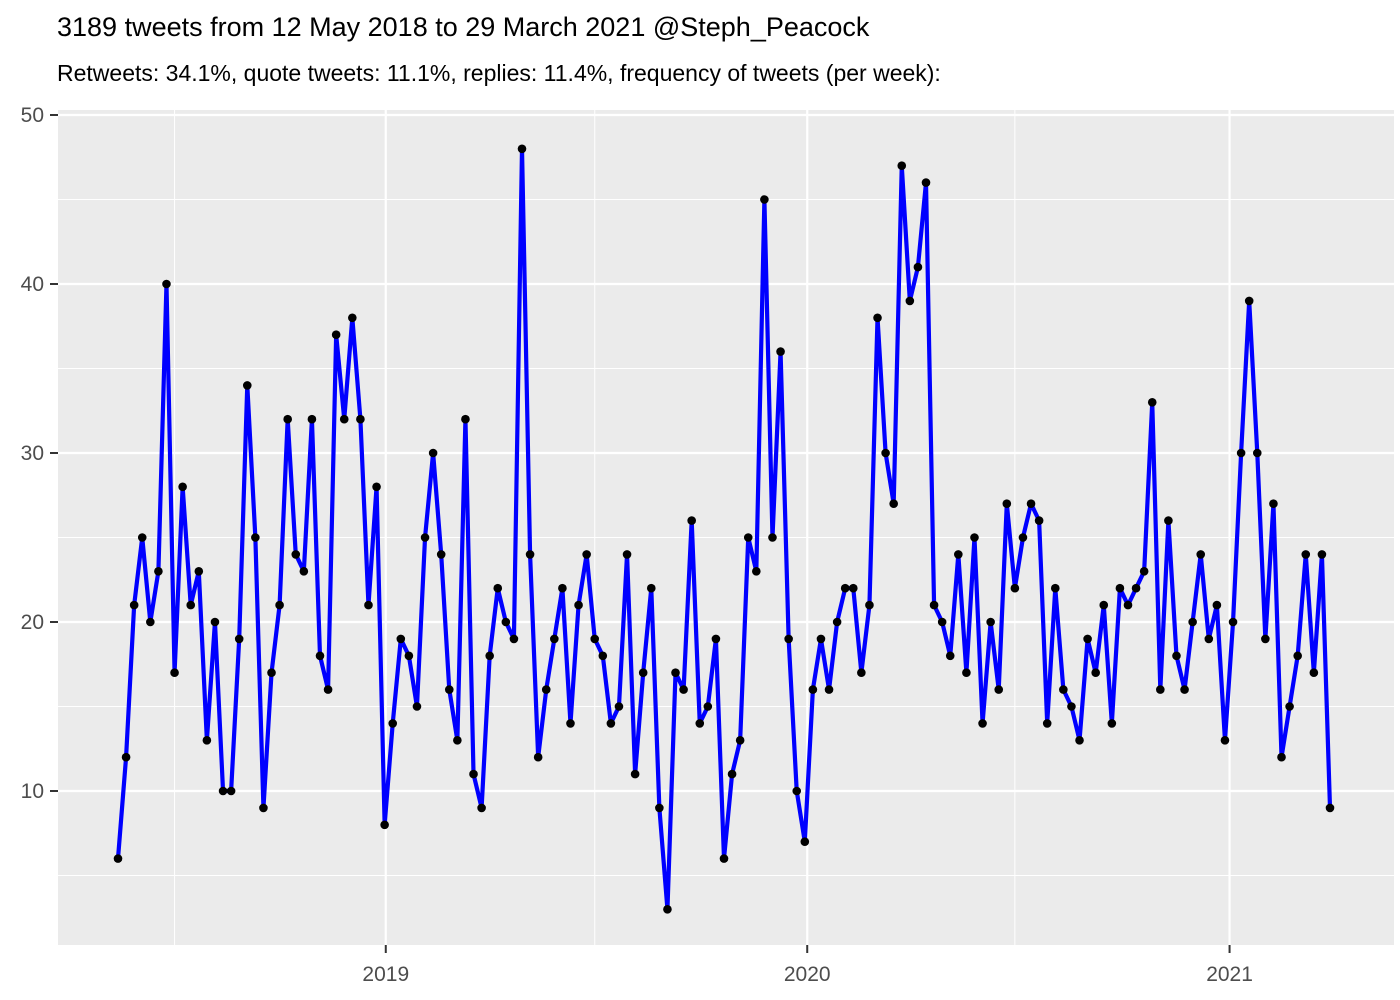 The width and height of the screenshot is (1400, 1000). I want to click on x-axis-label: 2019, so click(385, 974).